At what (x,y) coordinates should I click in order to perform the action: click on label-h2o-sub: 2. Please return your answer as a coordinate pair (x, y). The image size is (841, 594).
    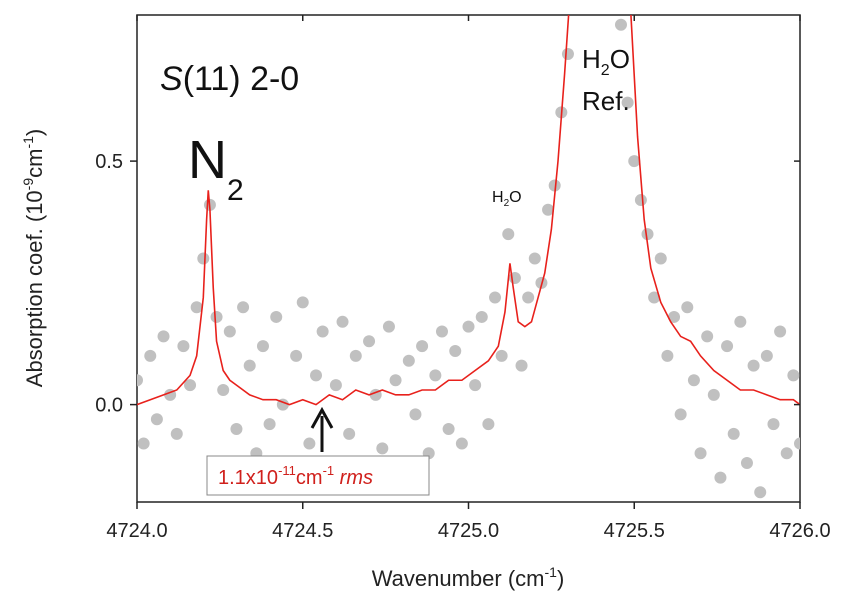
    Looking at the image, I should click on (507, 203).